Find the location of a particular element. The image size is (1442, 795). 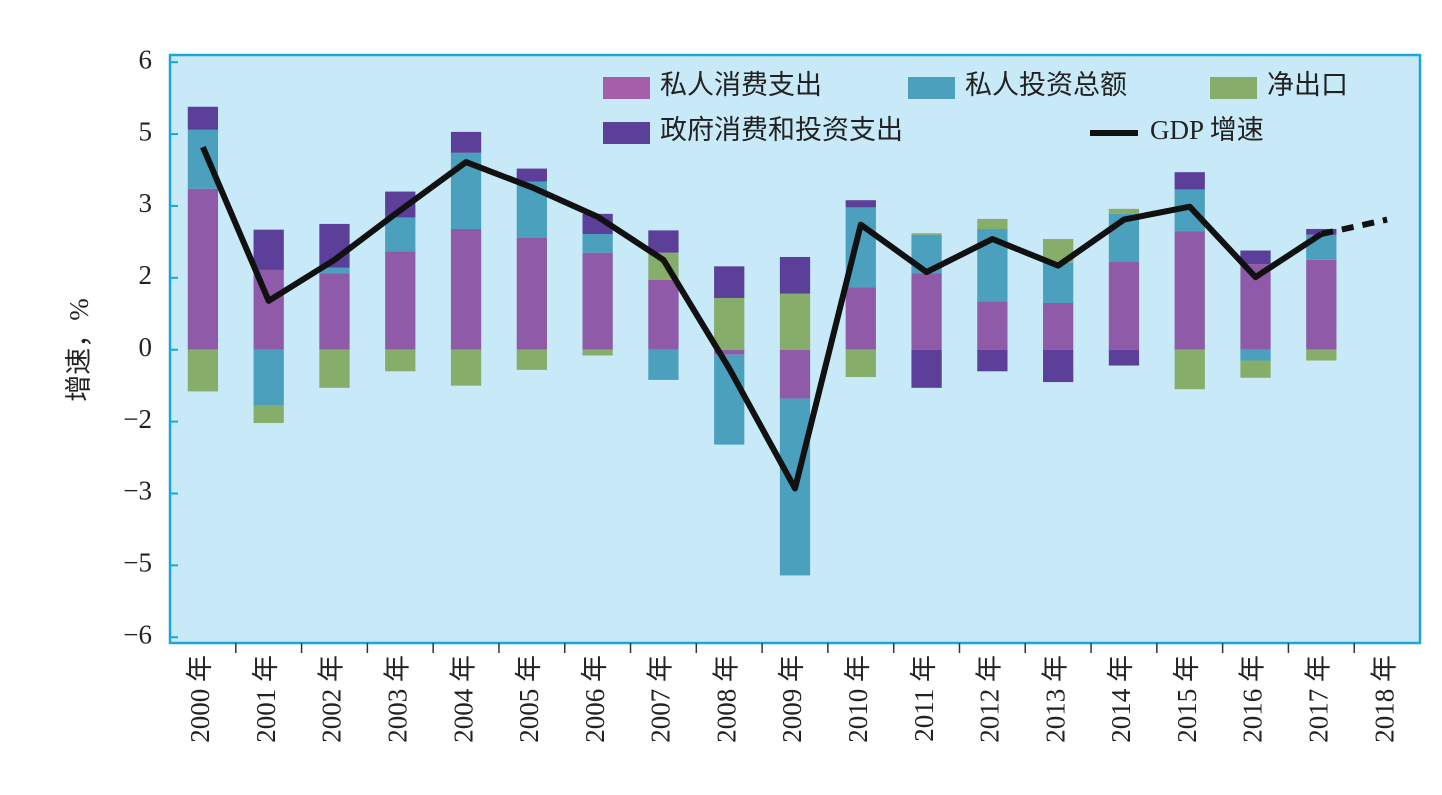

x-tick-label: 2005 年 is located at coordinates (529, 699).